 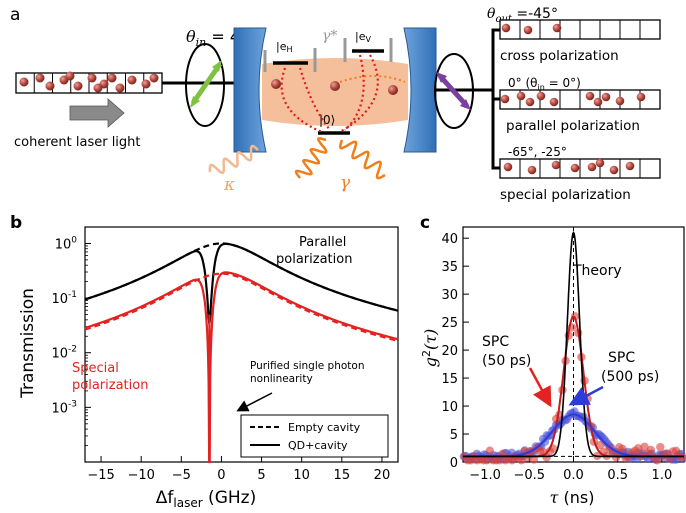 What do you see at coordinates (64, 407) in the screenshot?
I see `b-ytick-label: 10⁻³` at bounding box center [64, 407].